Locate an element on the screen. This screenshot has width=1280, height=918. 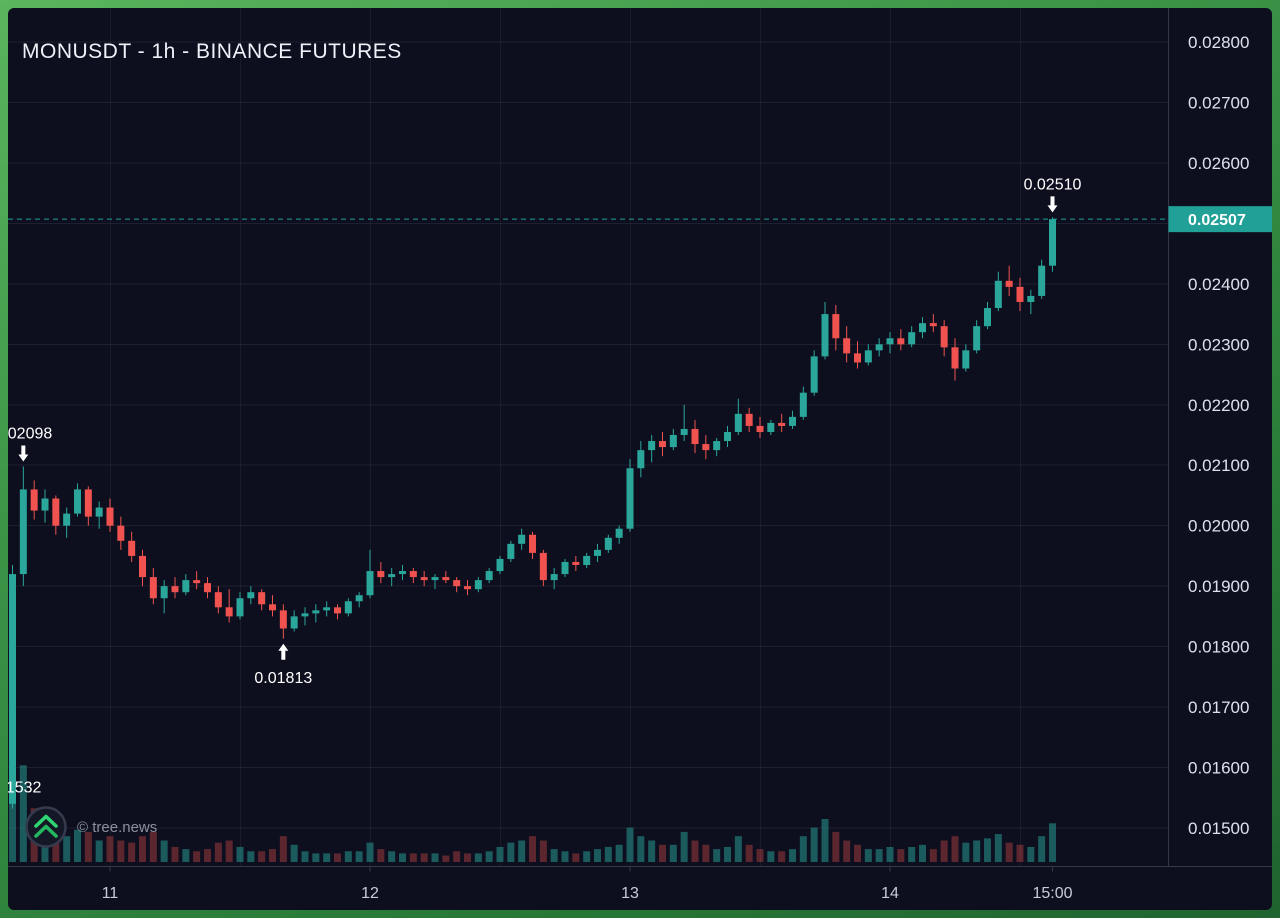
price-tick-label: 0.02400 is located at coordinates (1218, 284).